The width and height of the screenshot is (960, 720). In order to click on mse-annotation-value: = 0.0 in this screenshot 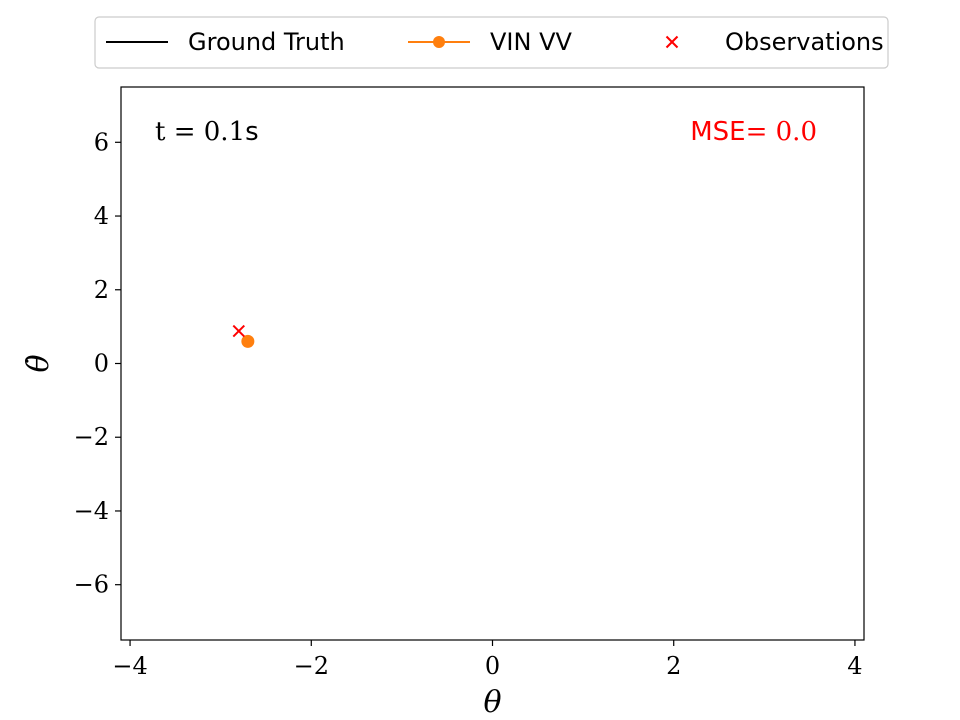, I will do `click(781, 132)`.